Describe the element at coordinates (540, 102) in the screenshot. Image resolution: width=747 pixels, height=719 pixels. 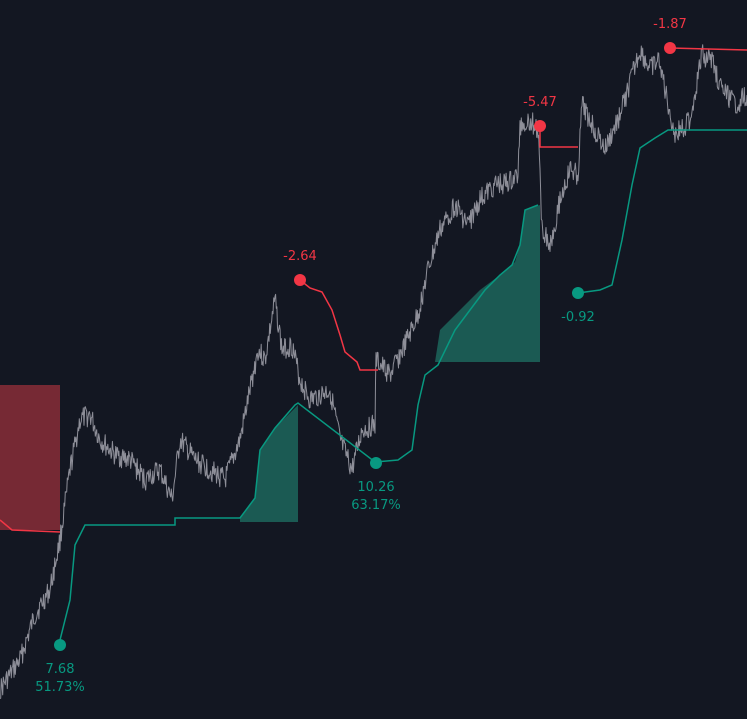
I see `bear-label-value-3: -5.47` at that location.